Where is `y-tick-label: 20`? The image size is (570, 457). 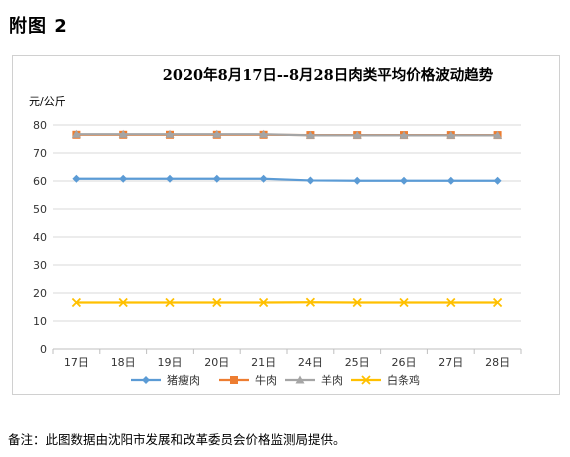
y-tick-label: 20 is located at coordinates (40, 293).